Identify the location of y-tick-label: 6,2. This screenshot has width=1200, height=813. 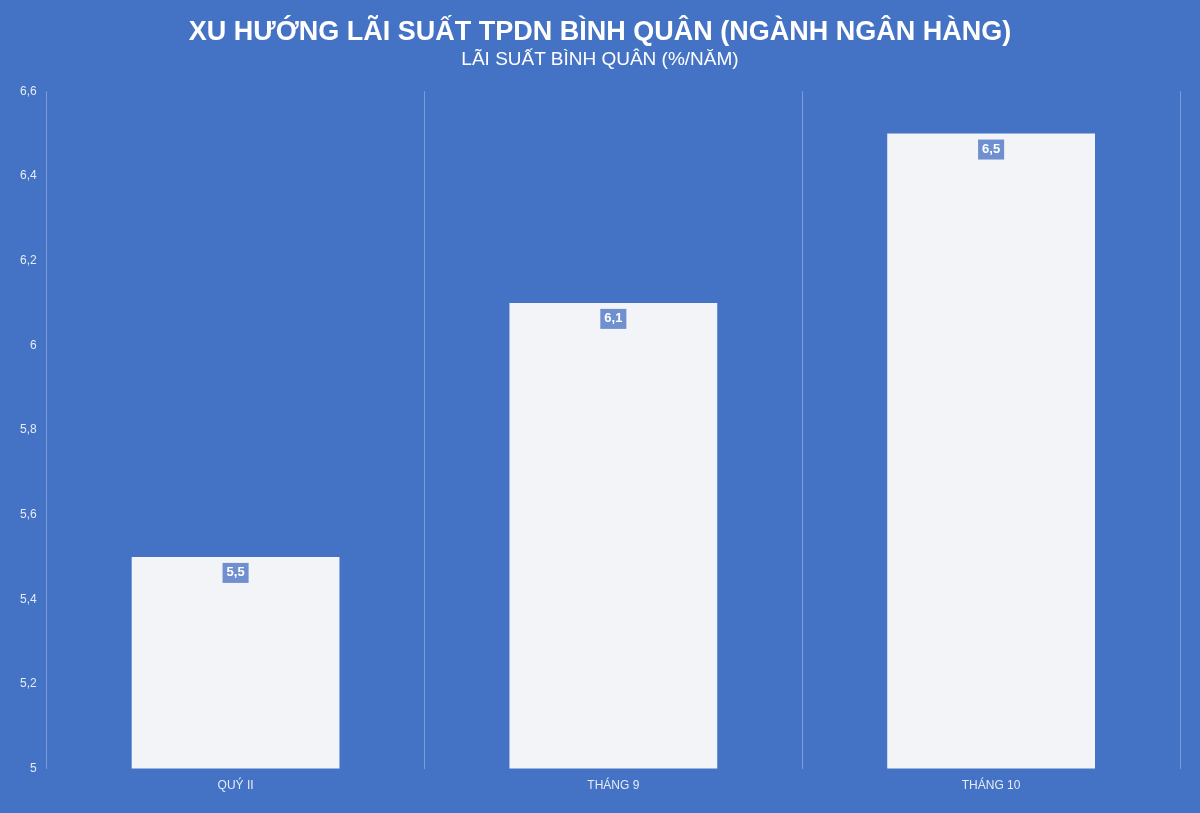
(28, 259).